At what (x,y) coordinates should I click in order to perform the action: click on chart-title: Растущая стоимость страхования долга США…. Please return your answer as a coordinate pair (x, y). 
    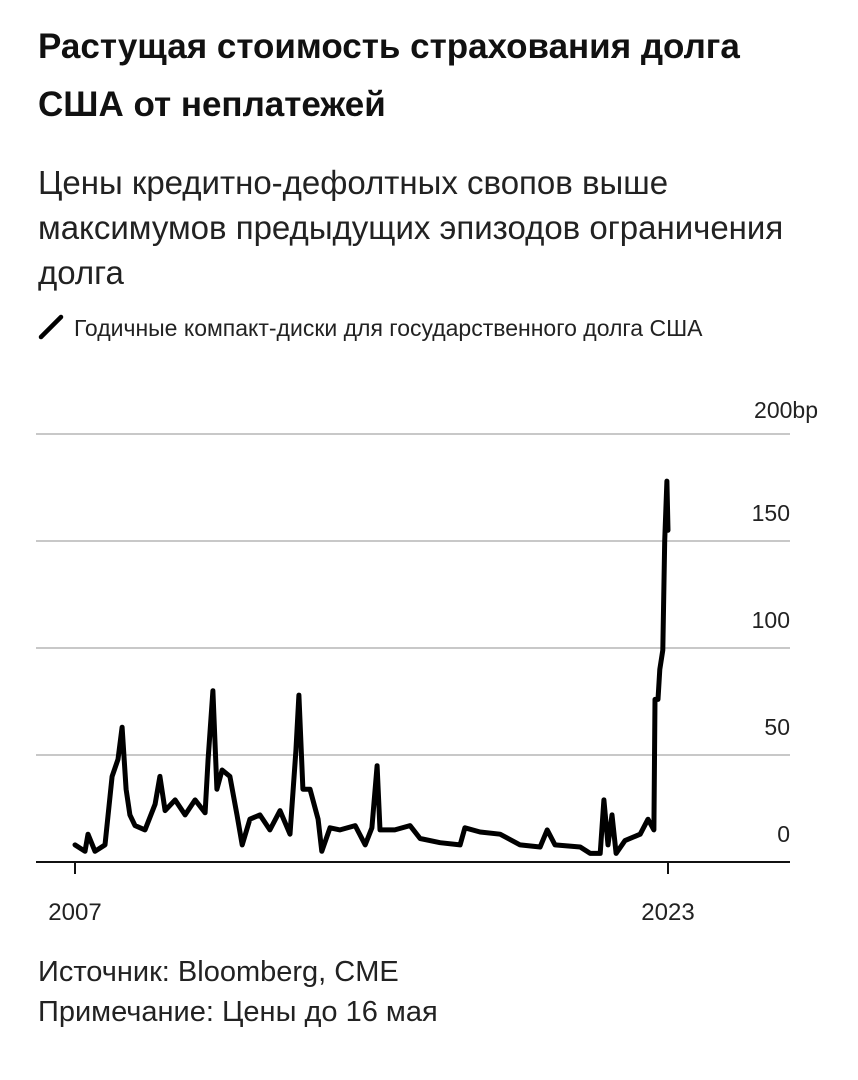
    Looking at the image, I should click on (389, 75).